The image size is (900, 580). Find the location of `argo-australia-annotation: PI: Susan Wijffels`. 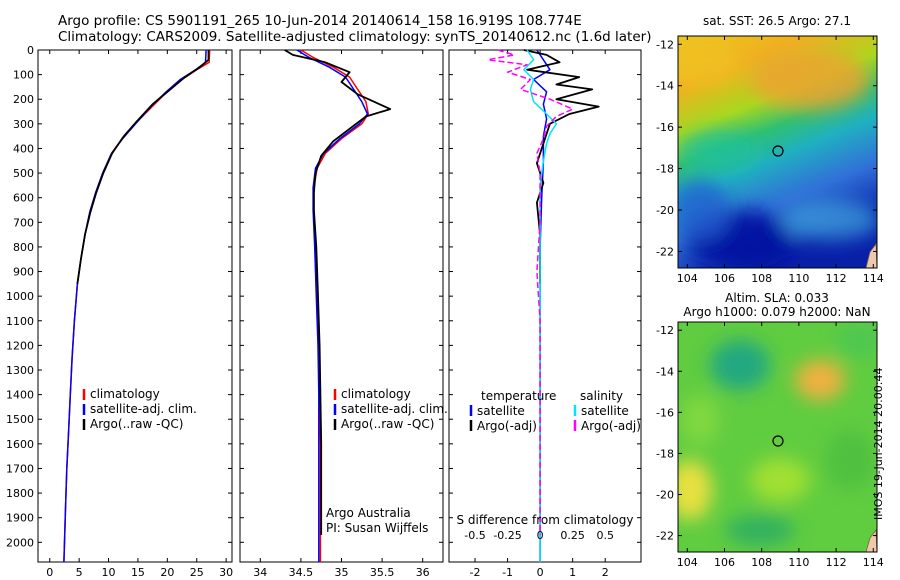

argo-australia-annotation: PI: Susan Wijffels is located at coordinates (377, 528).